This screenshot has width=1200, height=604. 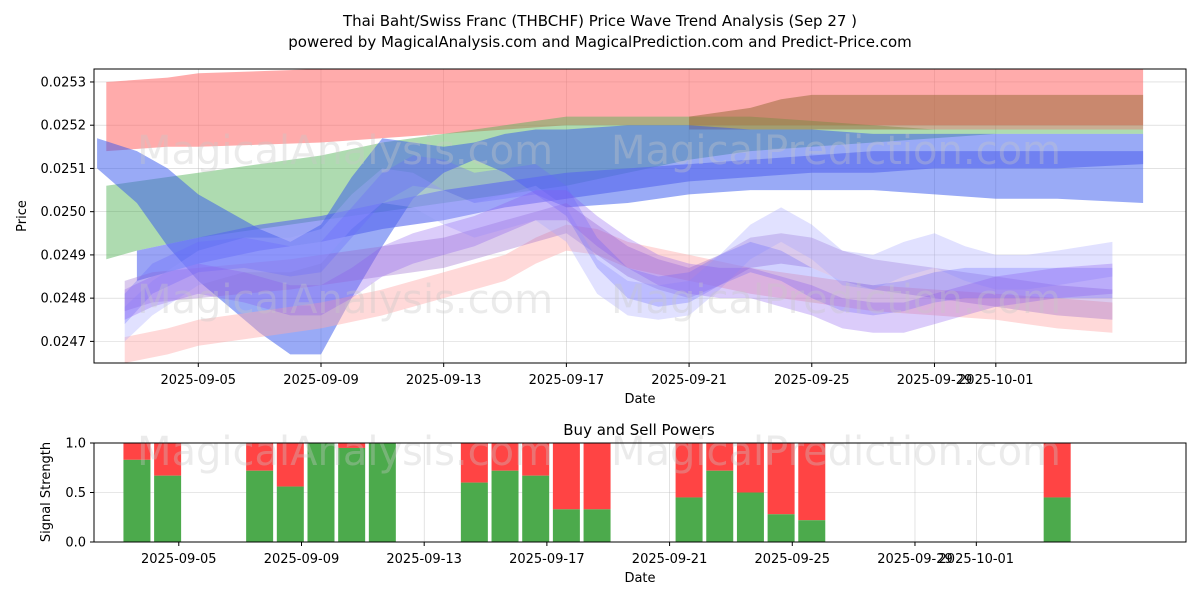 I want to click on signal-x-tick-label: 2025-09-09, so click(x=302, y=559).